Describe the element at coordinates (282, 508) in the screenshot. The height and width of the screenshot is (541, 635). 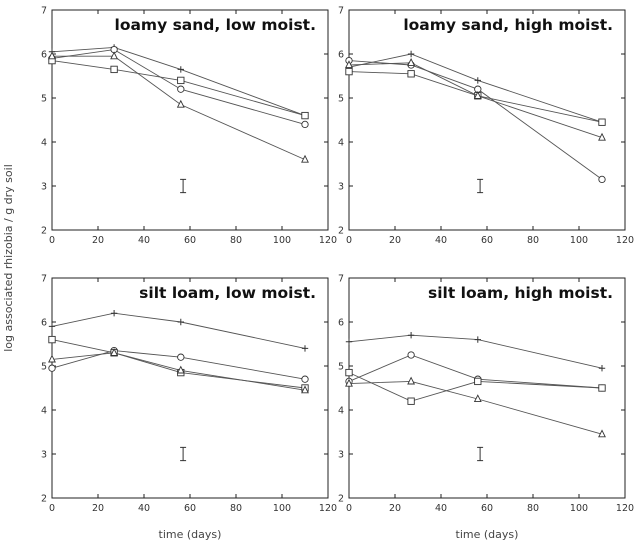
I see `x-tick-label: 100` at that location.